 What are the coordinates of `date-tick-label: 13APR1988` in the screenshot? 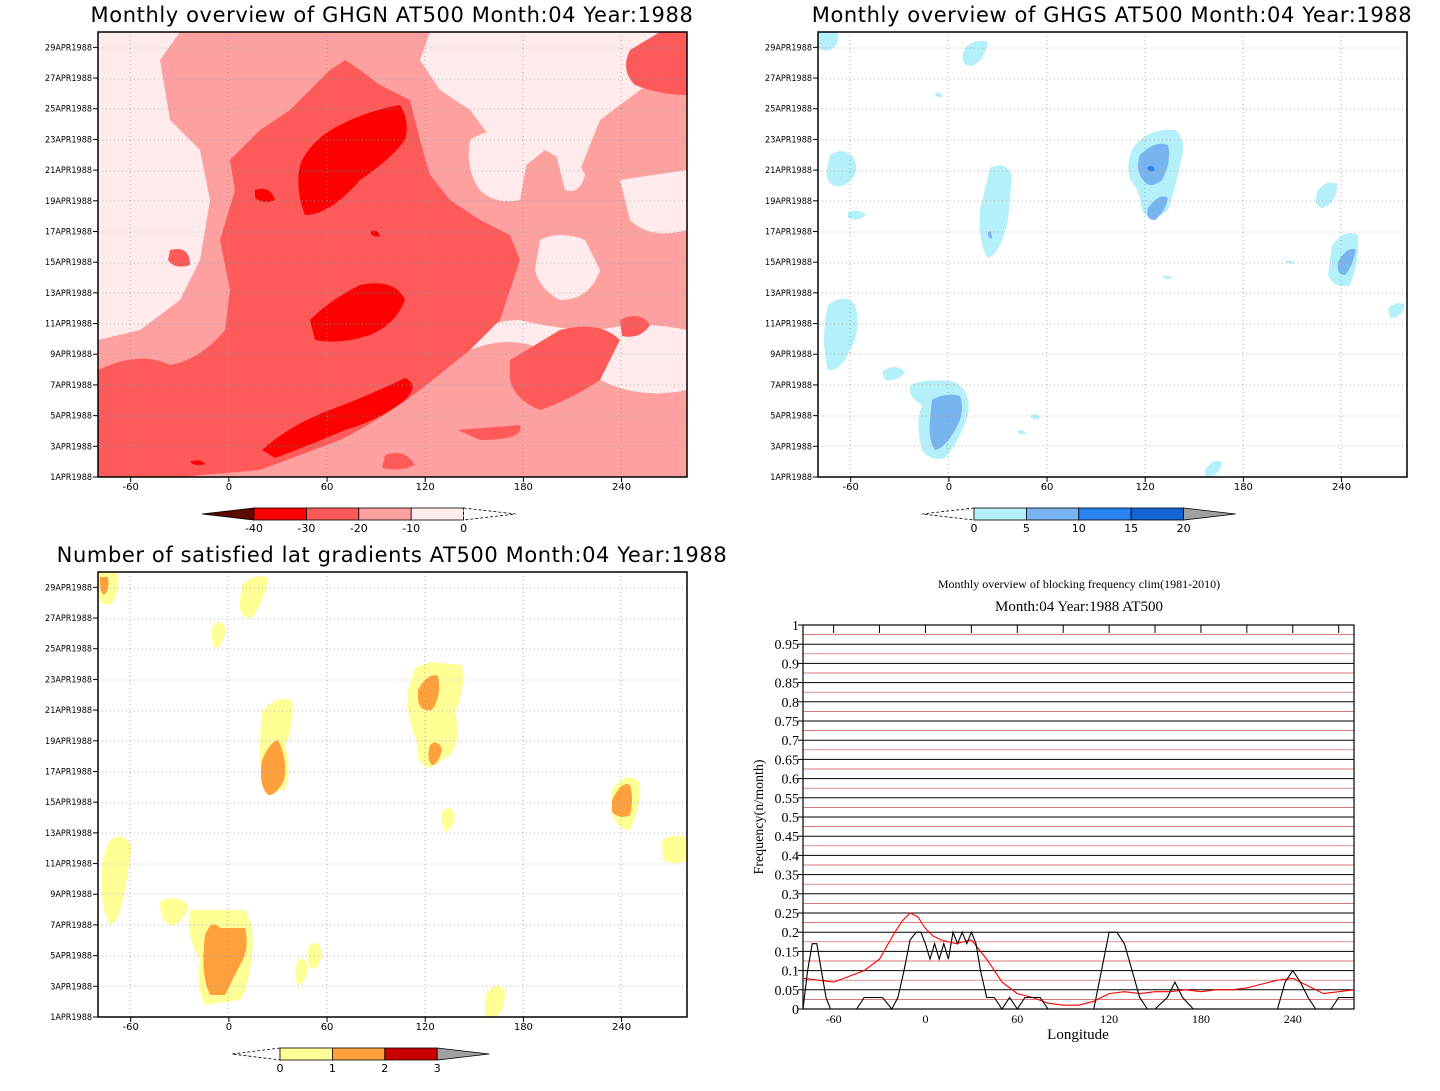 It's located at (68, 294).